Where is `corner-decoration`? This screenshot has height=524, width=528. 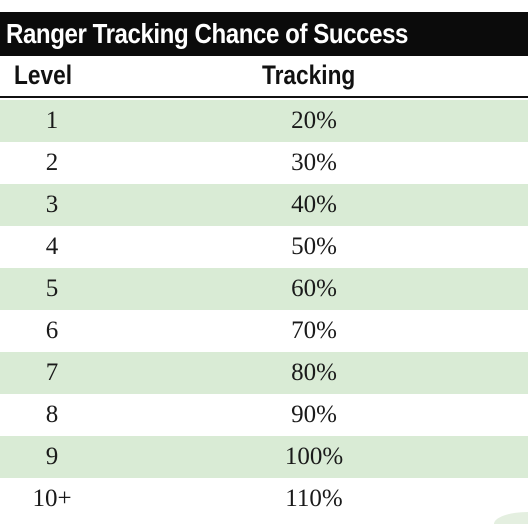
corner-decoration is located at coordinates (511, 518).